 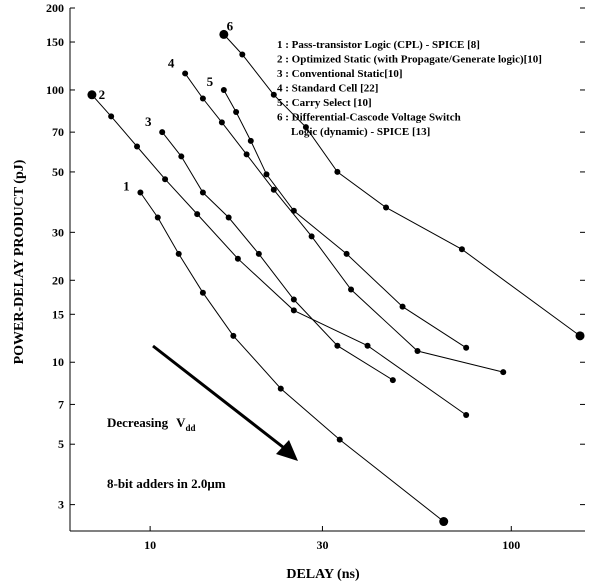 I want to click on x-tick-label: 100, so click(x=511, y=545).